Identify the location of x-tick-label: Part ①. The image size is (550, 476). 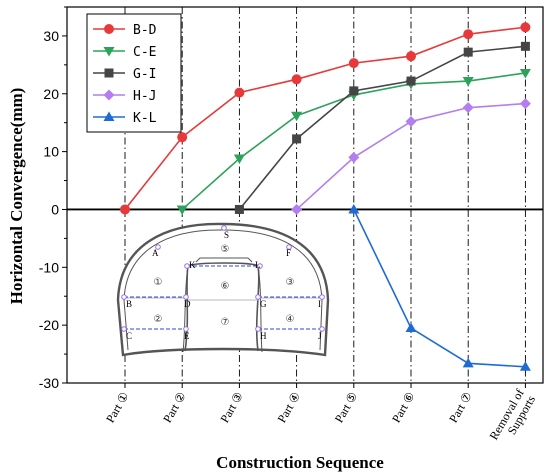
(117, 408).